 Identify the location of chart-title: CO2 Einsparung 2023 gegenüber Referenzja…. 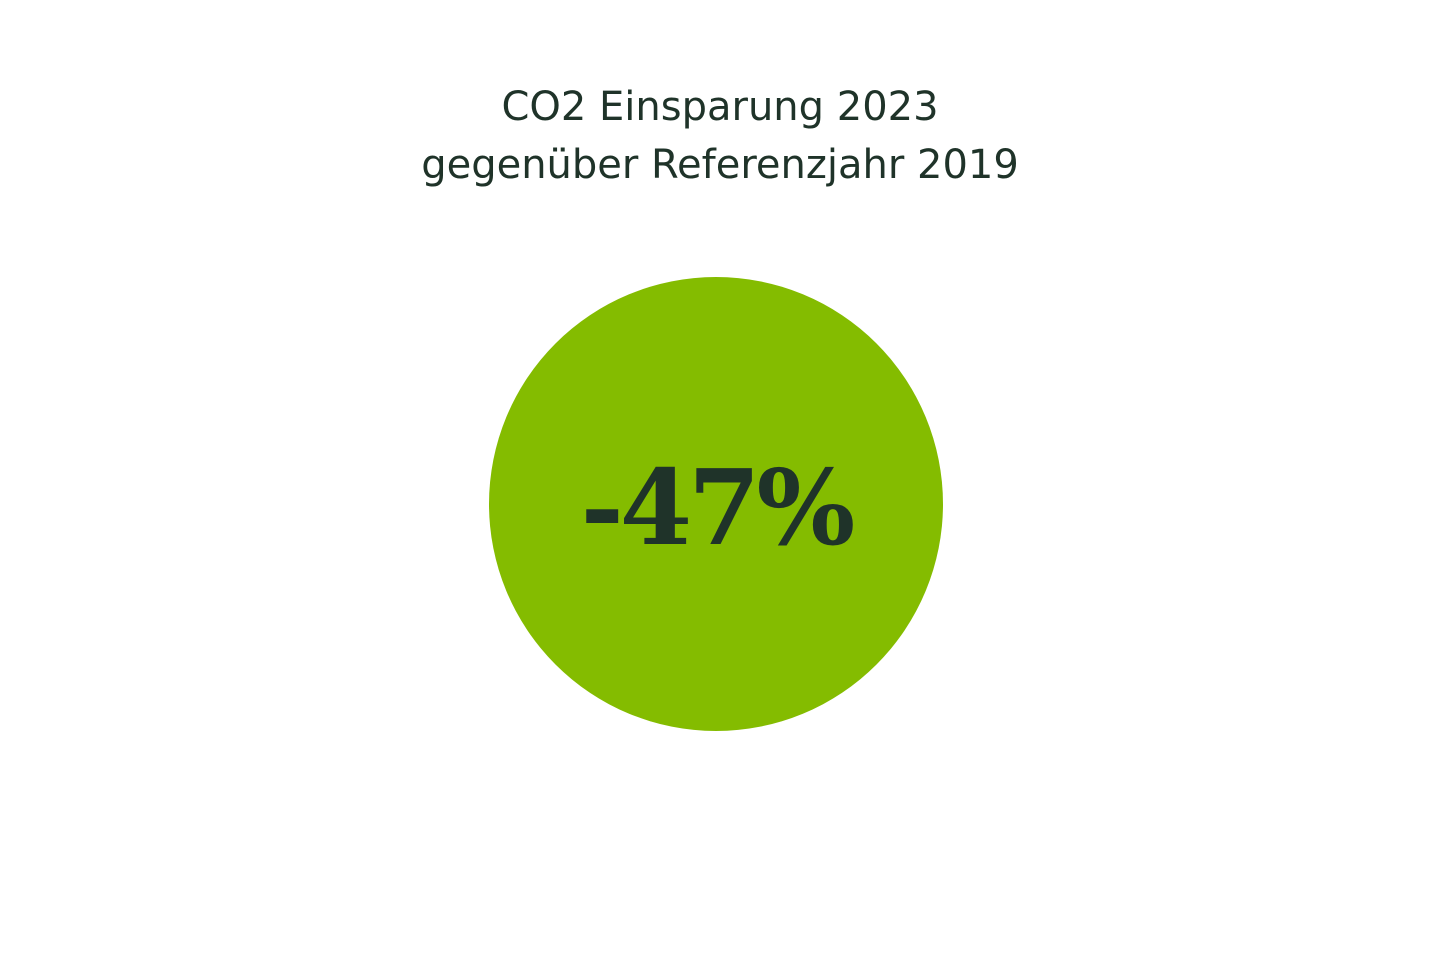
(720, 136).